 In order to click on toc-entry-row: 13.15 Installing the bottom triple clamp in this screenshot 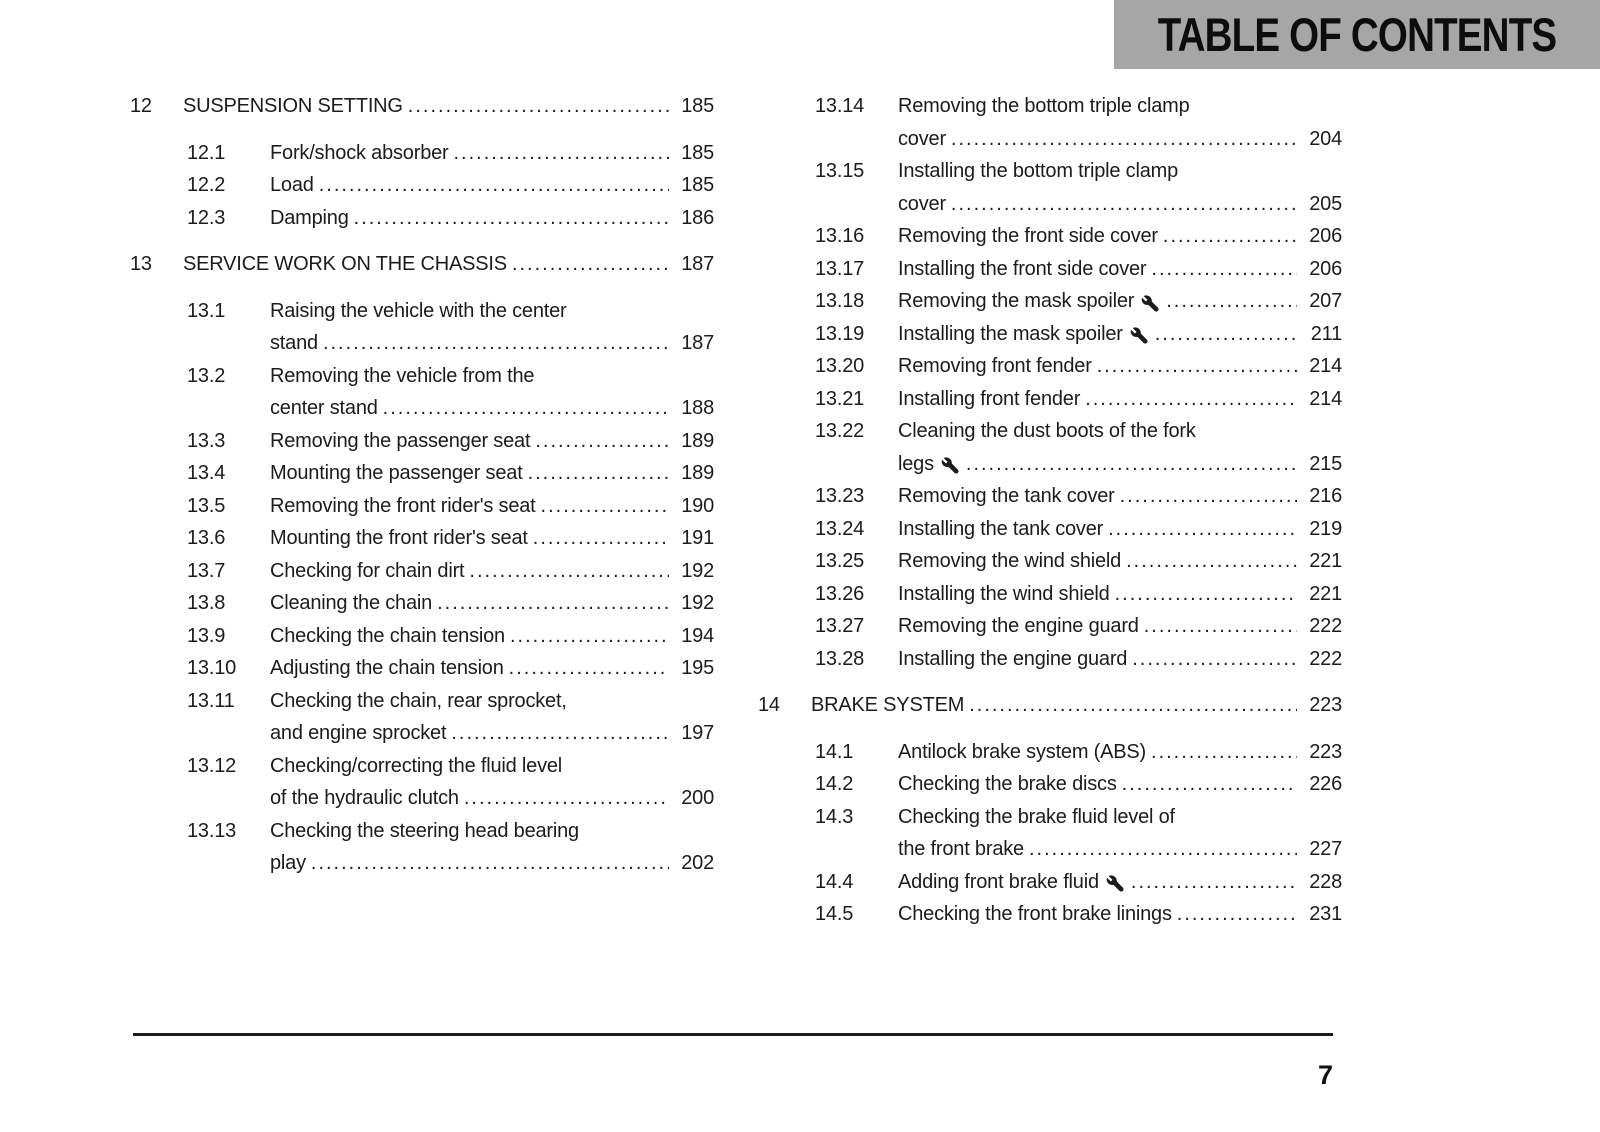, I will do `click(1050, 171)`.